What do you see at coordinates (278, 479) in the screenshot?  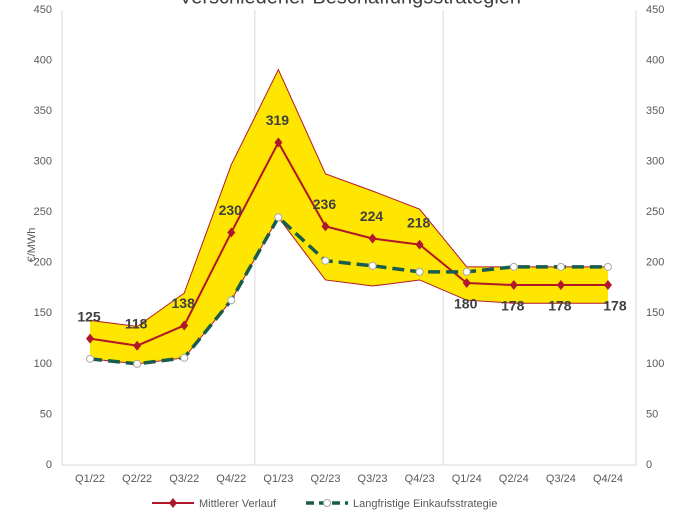 I see `x-tick-label: Q1/23` at bounding box center [278, 479].